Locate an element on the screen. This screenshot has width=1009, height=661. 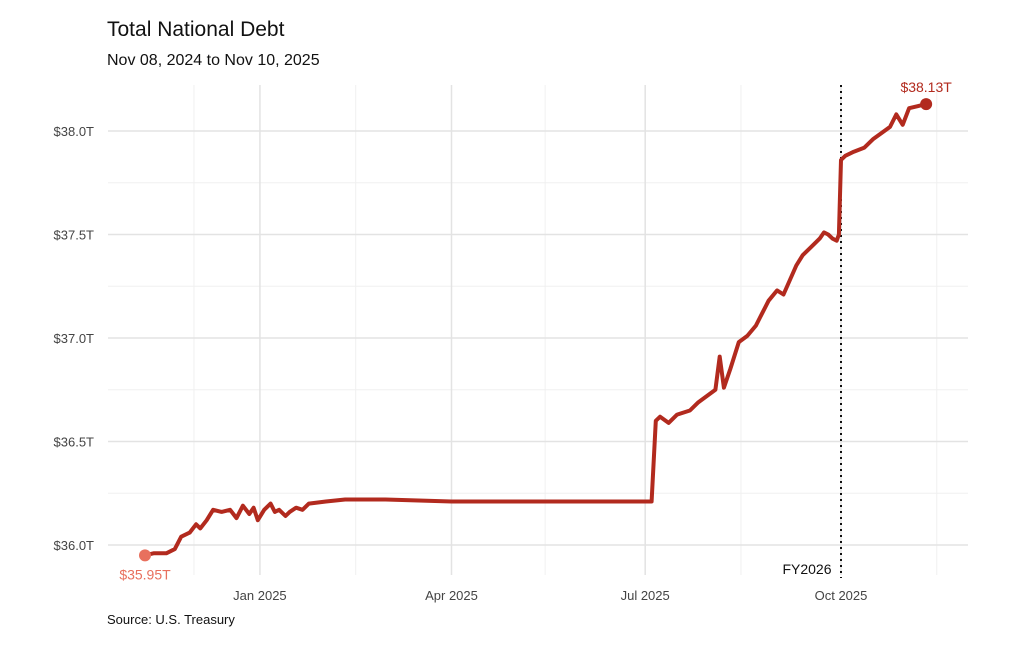
x-tick-label: Apr 2025 is located at coordinates (451, 595).